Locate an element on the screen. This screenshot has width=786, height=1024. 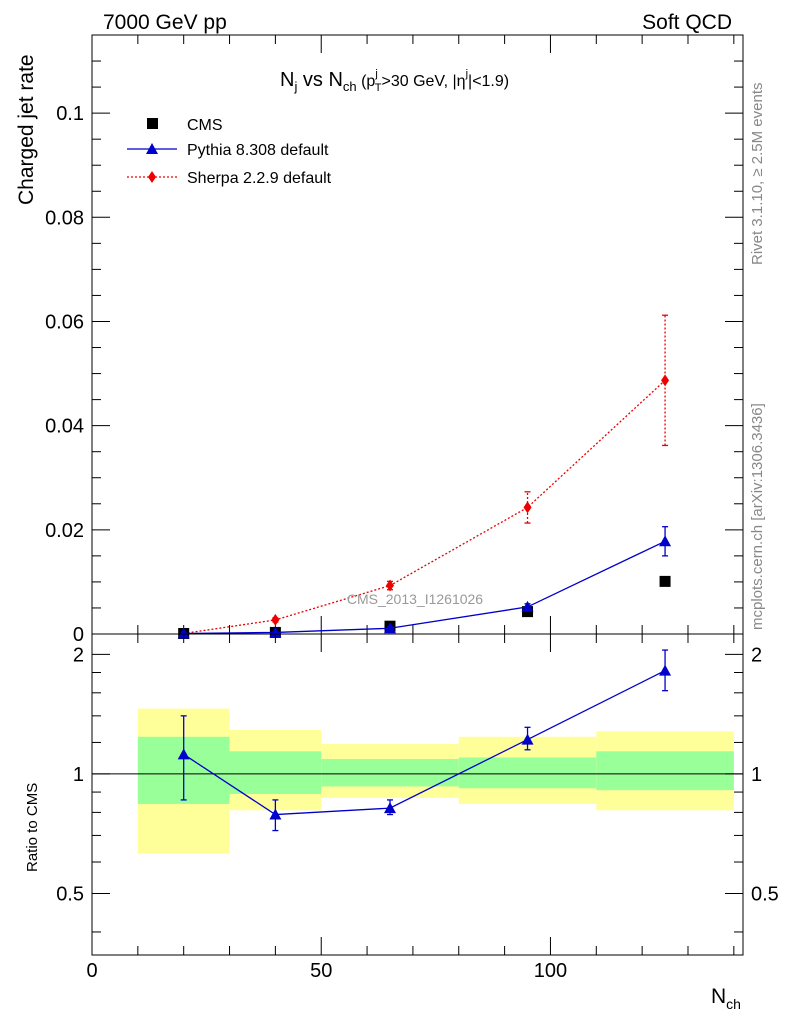
rivet-version-text: Rivet 3.1.10, ≥ 2.5M events is located at coordinates (757, 174).